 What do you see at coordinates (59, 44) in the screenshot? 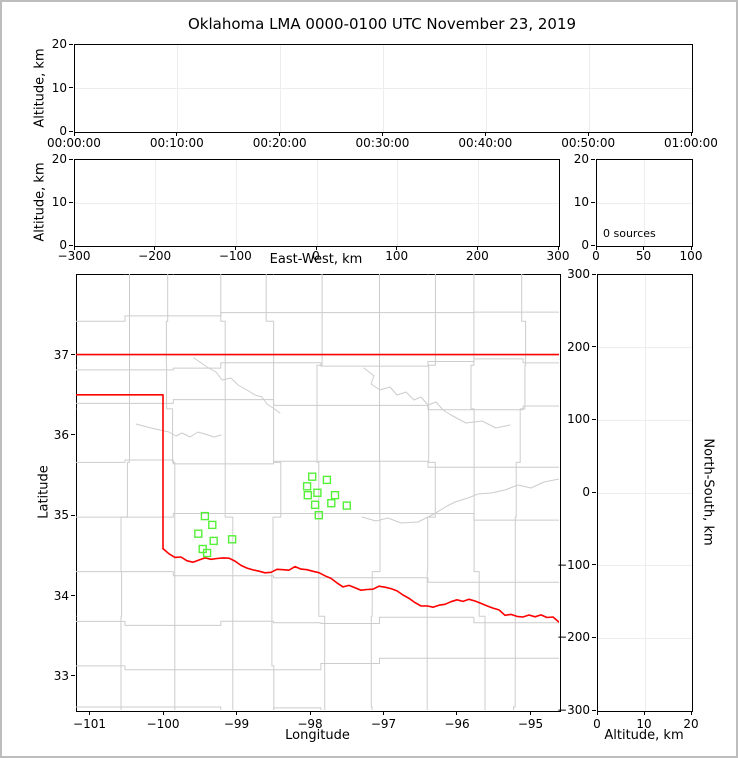
I see `y-tick-label: 20` at bounding box center [59, 44].